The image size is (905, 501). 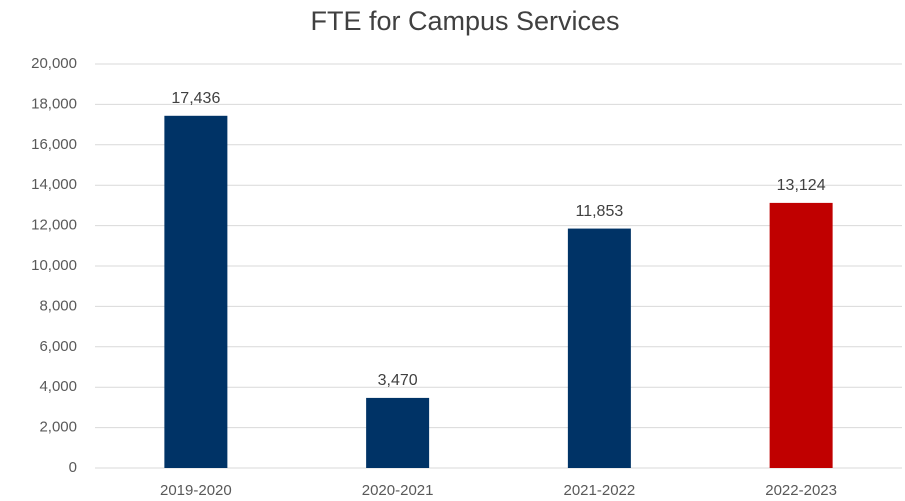 I want to click on y-tick-label: 0, so click(x=73, y=467).